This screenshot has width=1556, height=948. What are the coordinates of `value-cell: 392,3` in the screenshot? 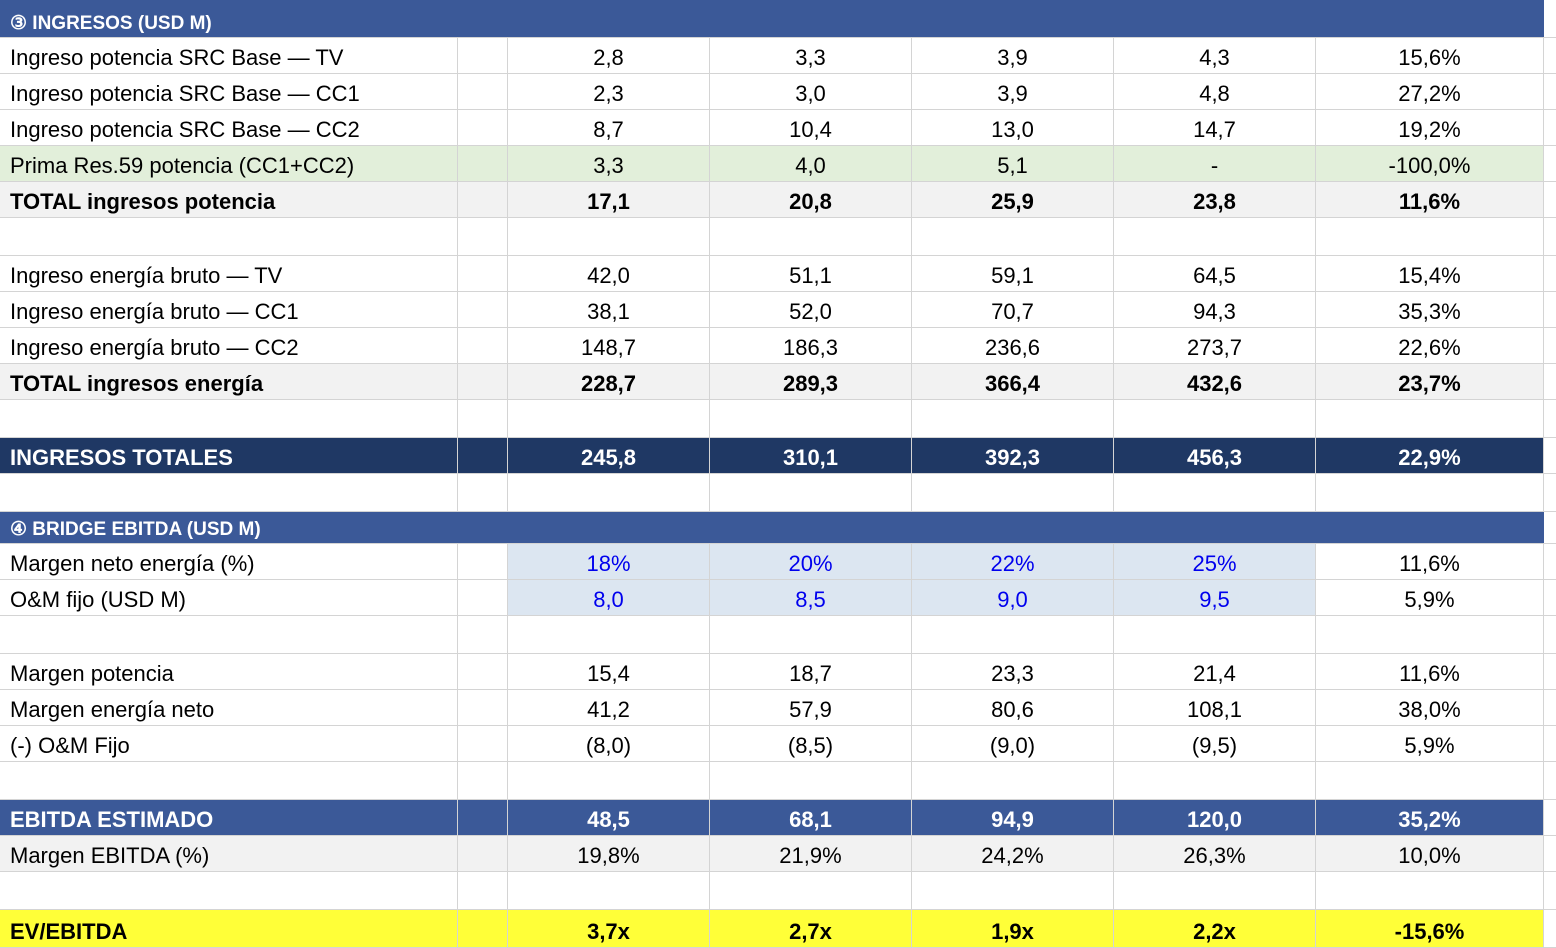 It's located at (1013, 455).